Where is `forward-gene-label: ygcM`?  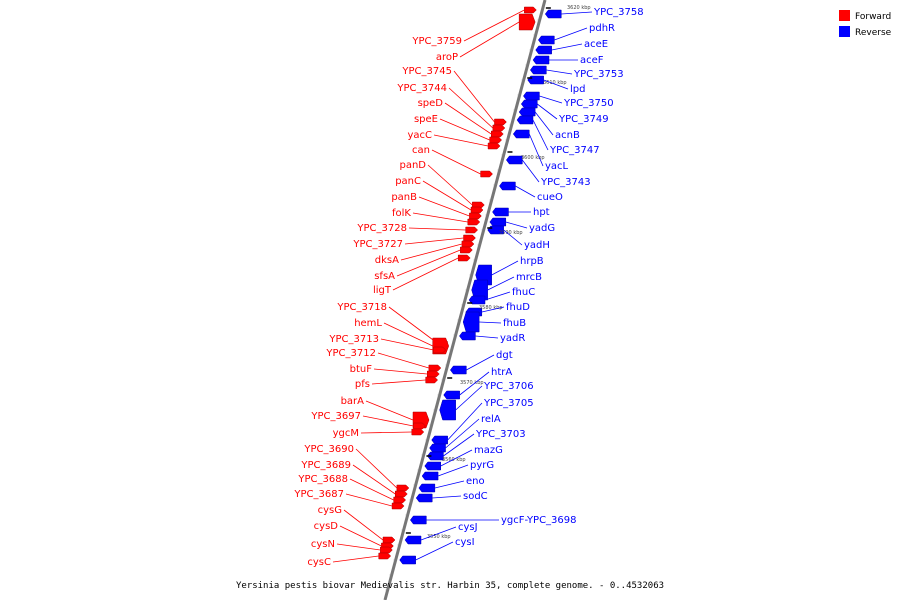
forward-gene-label: ygcM is located at coordinates (346, 433).